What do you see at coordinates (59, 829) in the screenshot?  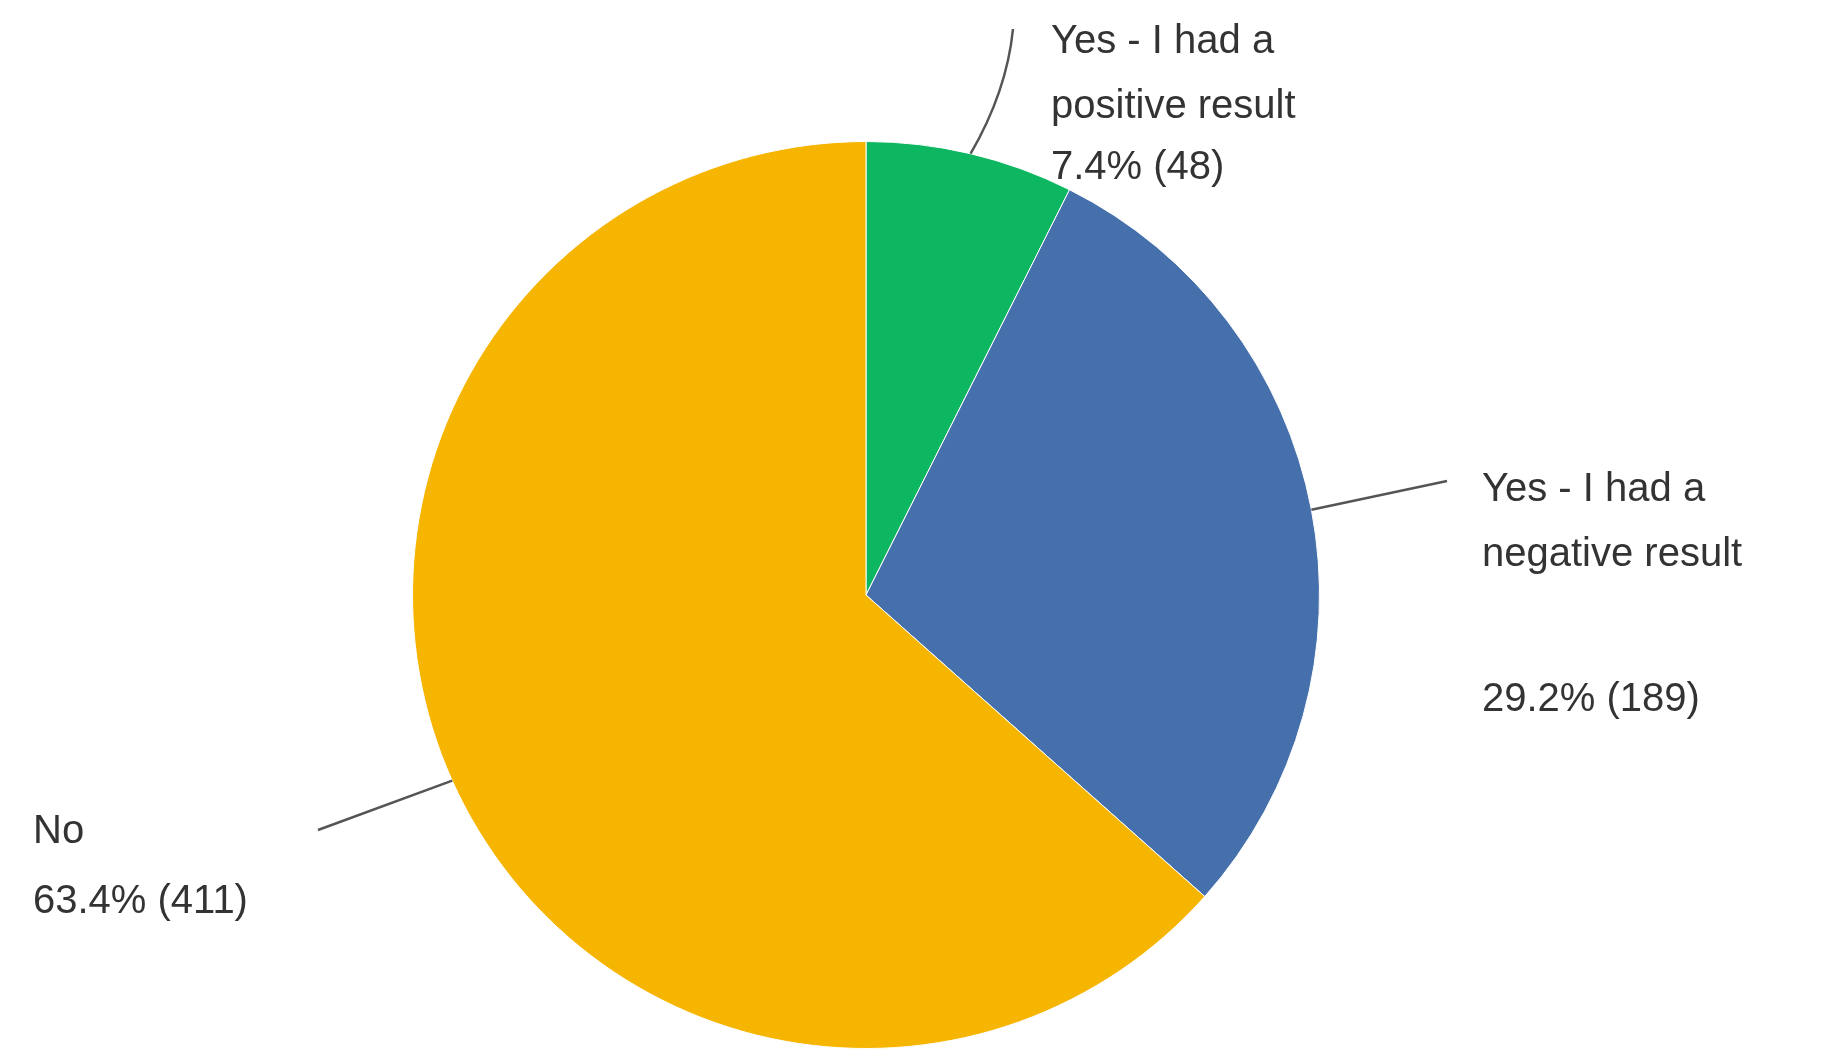 I see `slice-label: No` at bounding box center [59, 829].